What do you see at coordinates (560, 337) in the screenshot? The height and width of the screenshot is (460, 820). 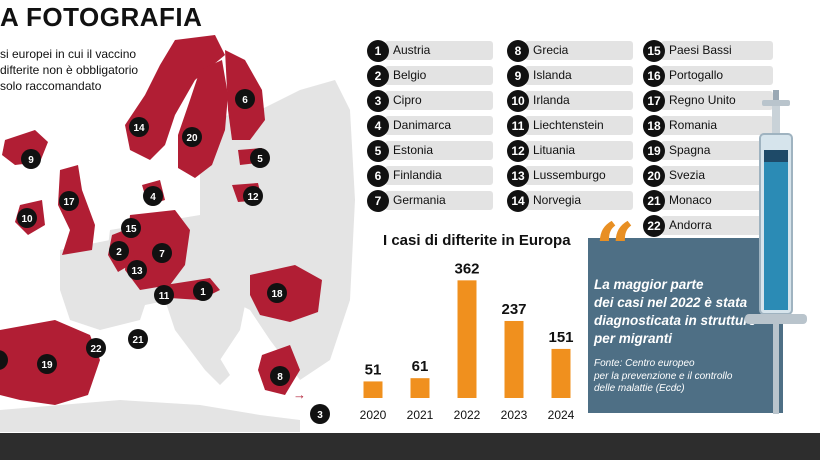 I see `bar-value-label: 151` at bounding box center [560, 337].